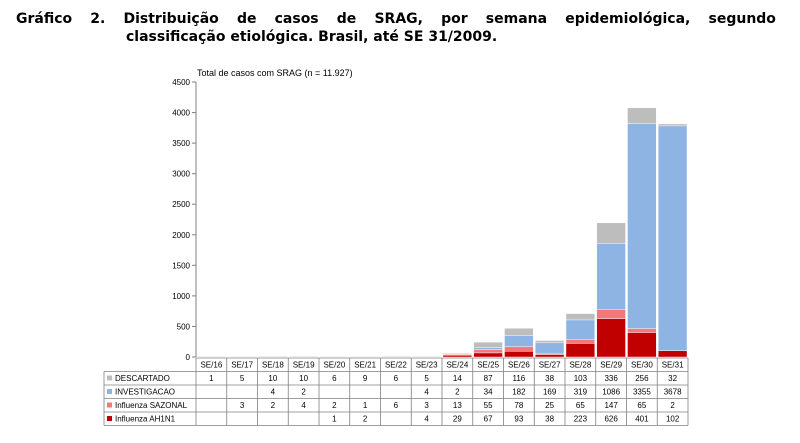 The image size is (800, 443). I want to click on legend-label: Influenza SAZONAL, so click(151, 405).